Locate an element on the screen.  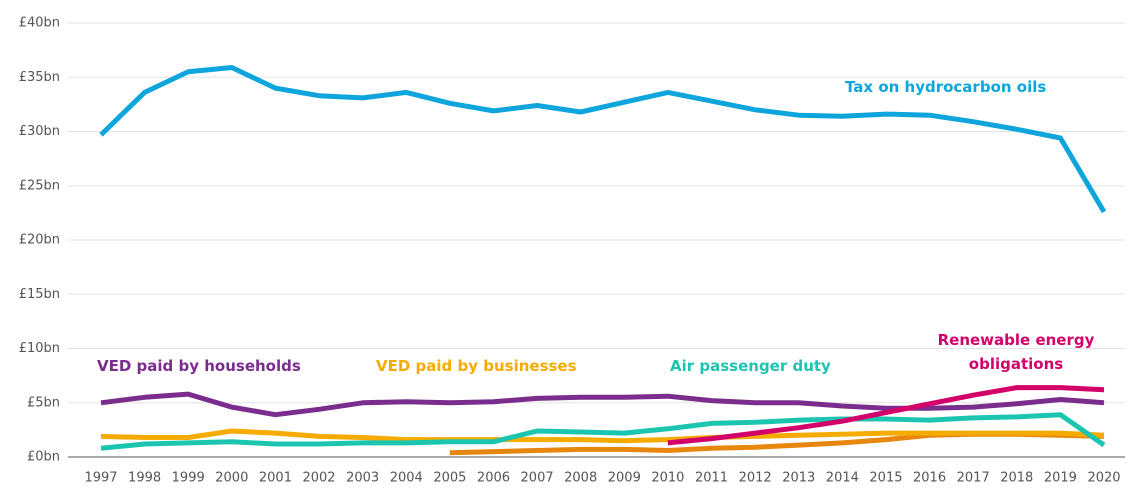
x-tick-label: 2019 is located at coordinates (1060, 478).